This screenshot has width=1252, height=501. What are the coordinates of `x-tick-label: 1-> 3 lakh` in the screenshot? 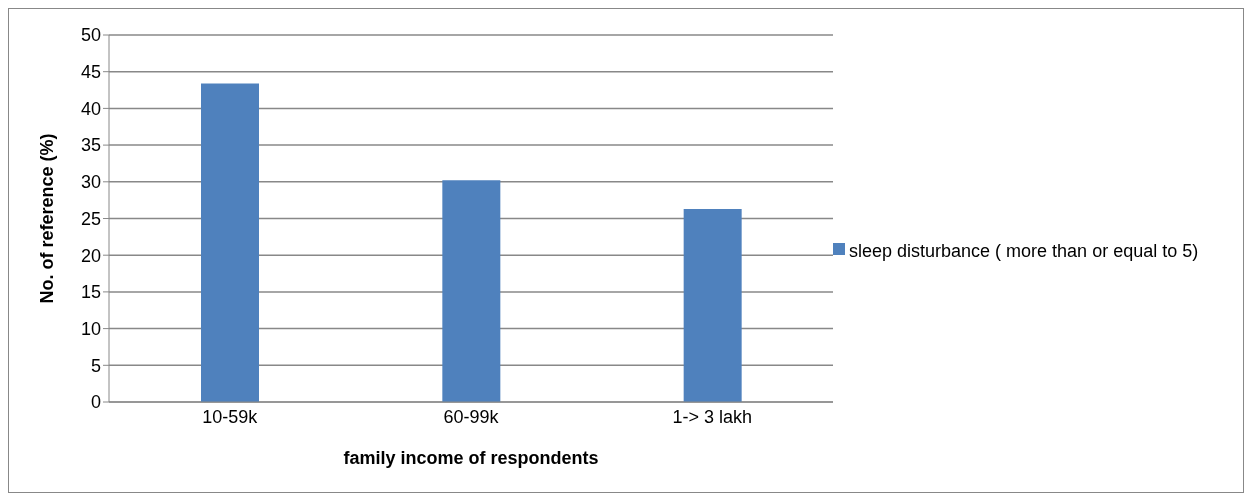 It's located at (712, 416).